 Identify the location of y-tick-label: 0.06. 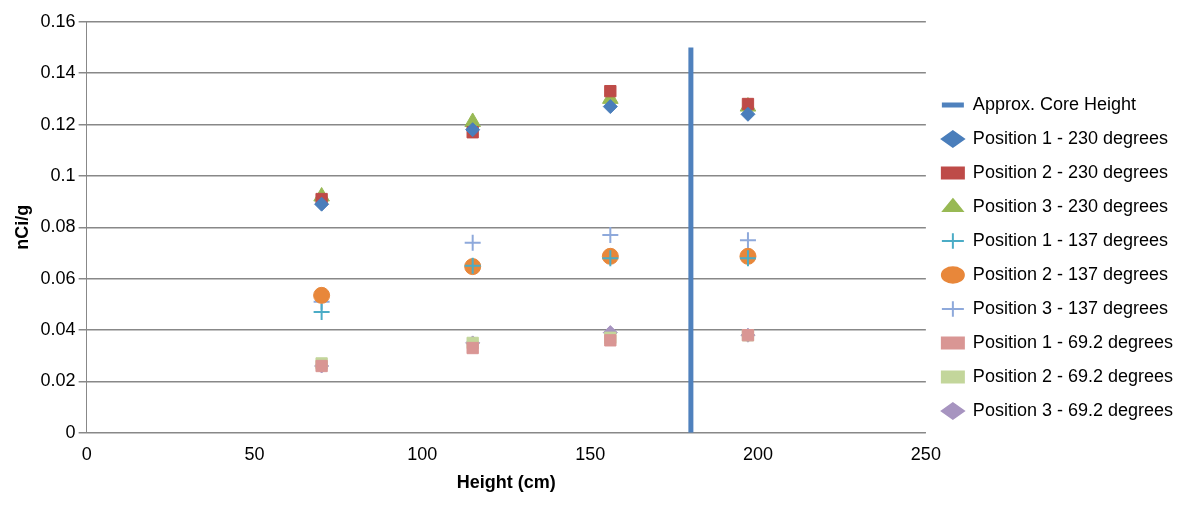
(58, 277).